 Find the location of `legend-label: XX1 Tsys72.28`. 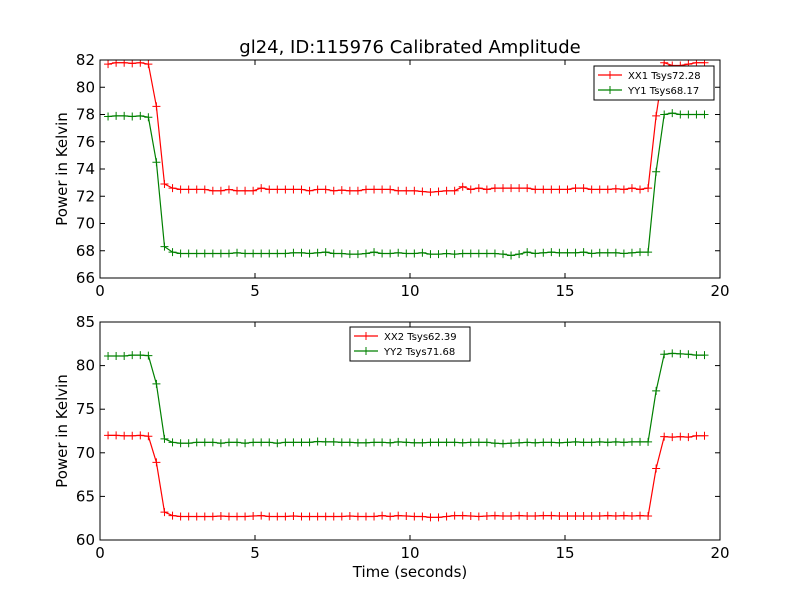

legend-label: XX1 Tsys72.28 is located at coordinates (664, 76).